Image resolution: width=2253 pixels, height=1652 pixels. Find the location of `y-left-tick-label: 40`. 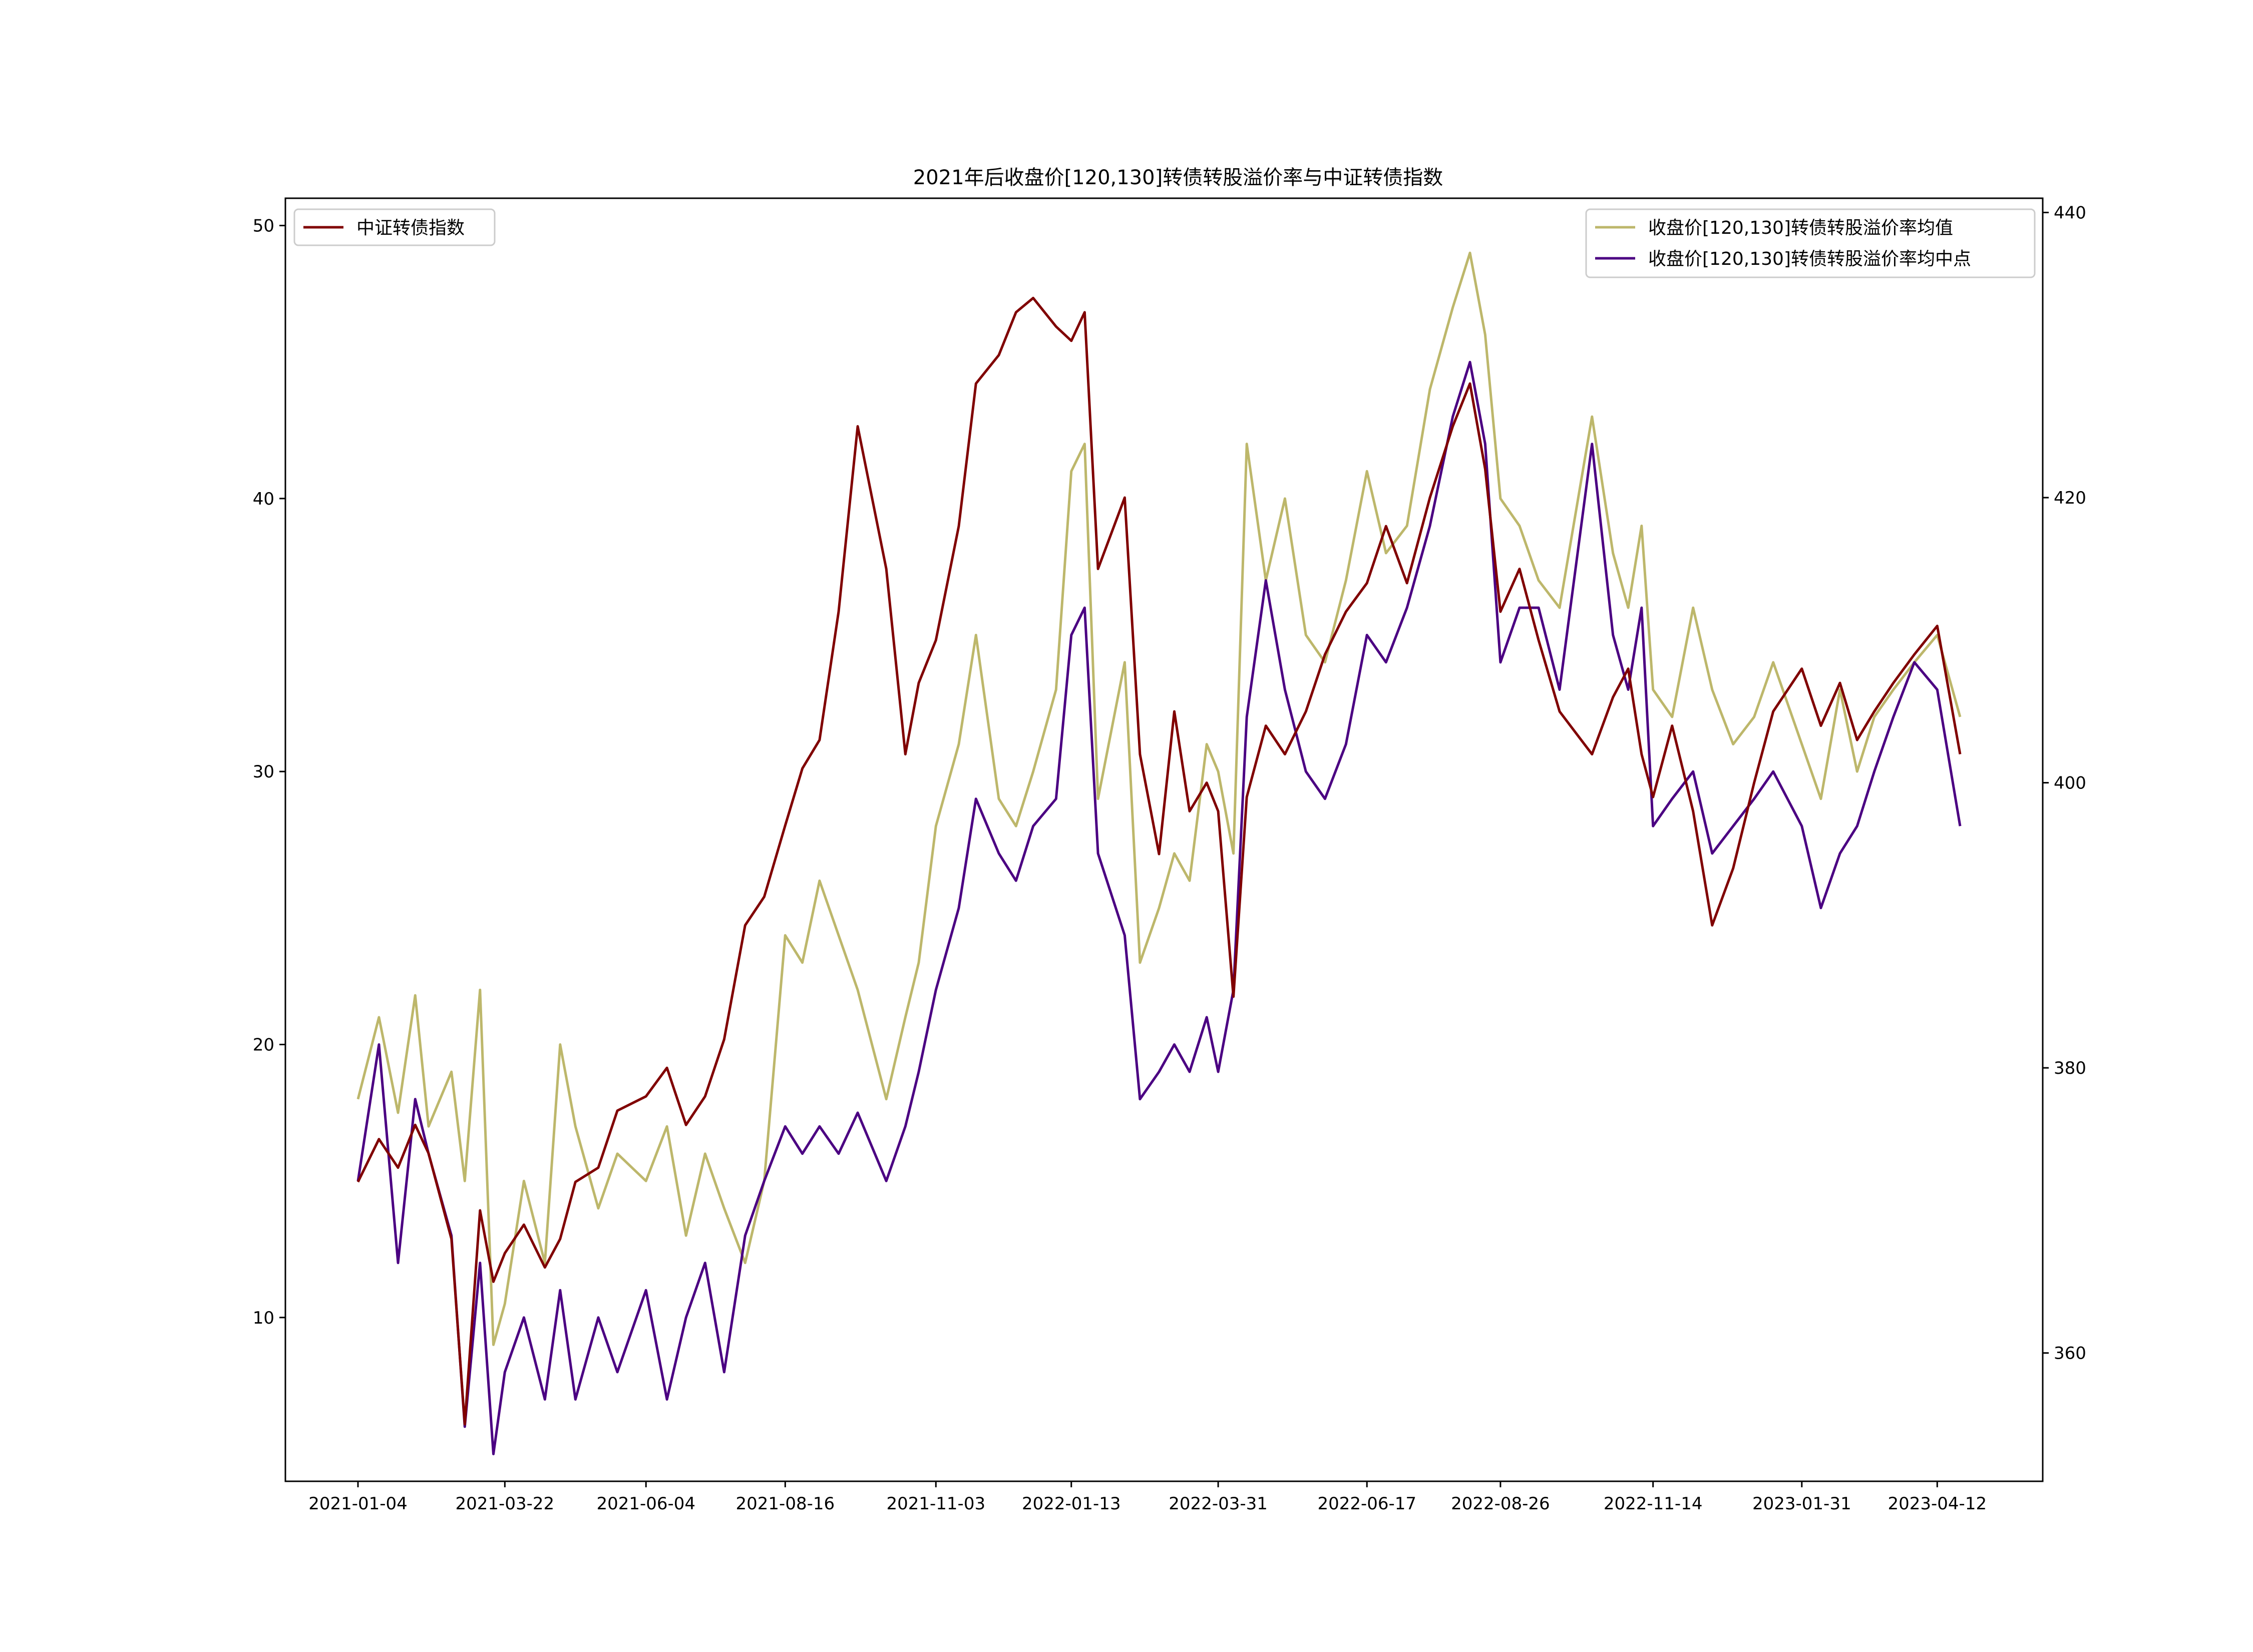

y-left-tick-label: 40 is located at coordinates (263, 499).